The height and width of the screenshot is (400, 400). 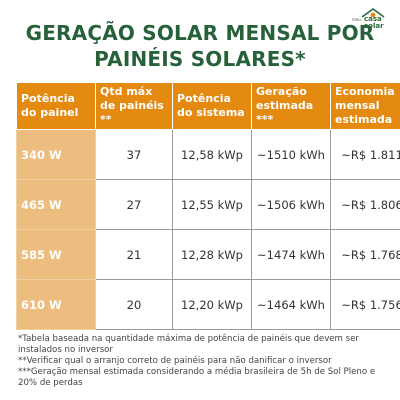 What do you see at coordinates (365, 254) in the screenshot?
I see `cell-savings: ~R$ 1.768` at bounding box center [365, 254].